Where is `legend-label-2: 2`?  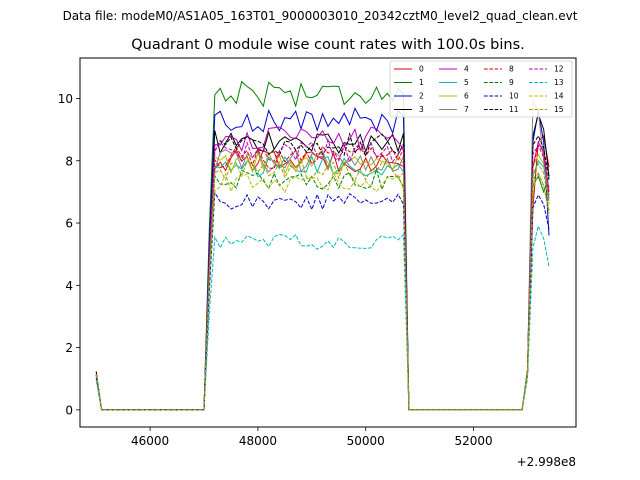
legend-label-2: 2 is located at coordinates (421, 96).